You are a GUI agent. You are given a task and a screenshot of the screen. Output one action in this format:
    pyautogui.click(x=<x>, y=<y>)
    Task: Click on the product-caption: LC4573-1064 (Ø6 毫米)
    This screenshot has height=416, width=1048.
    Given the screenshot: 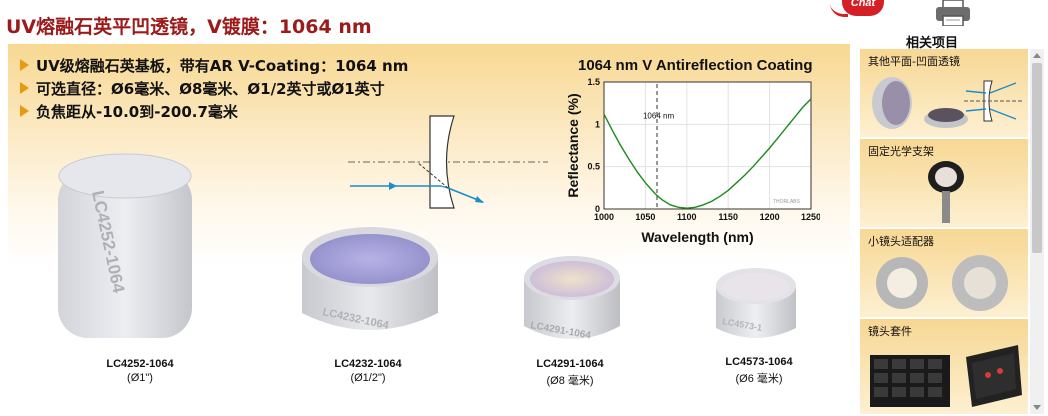 What is the action you would take?
    pyautogui.click(x=759, y=371)
    